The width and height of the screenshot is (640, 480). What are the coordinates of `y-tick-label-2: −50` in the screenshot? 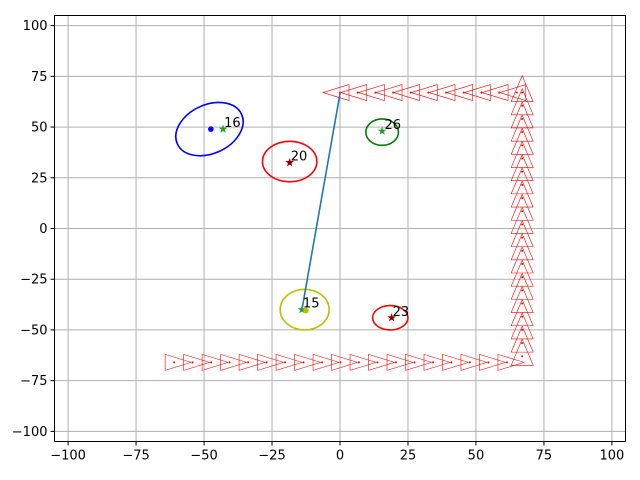 It's located at (33, 330).